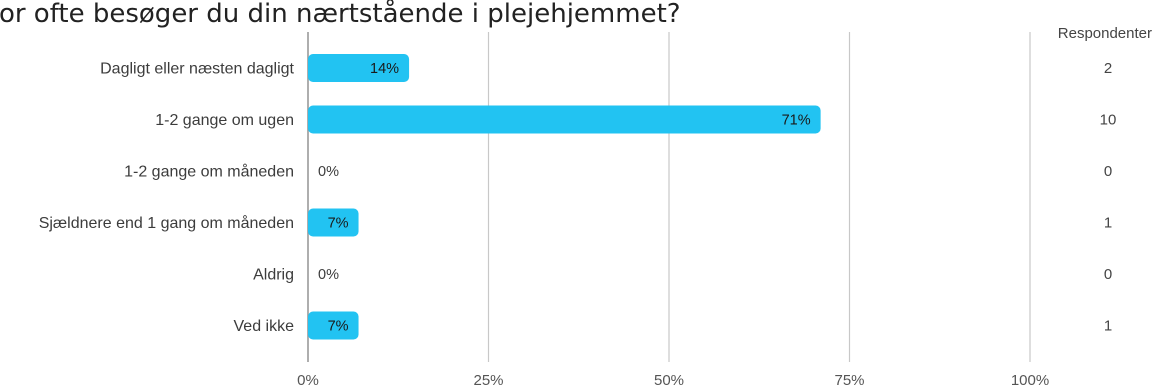 The image size is (1166, 389). What do you see at coordinates (1108, 120) in the screenshot?
I see `respondent-count: 10` at bounding box center [1108, 120].